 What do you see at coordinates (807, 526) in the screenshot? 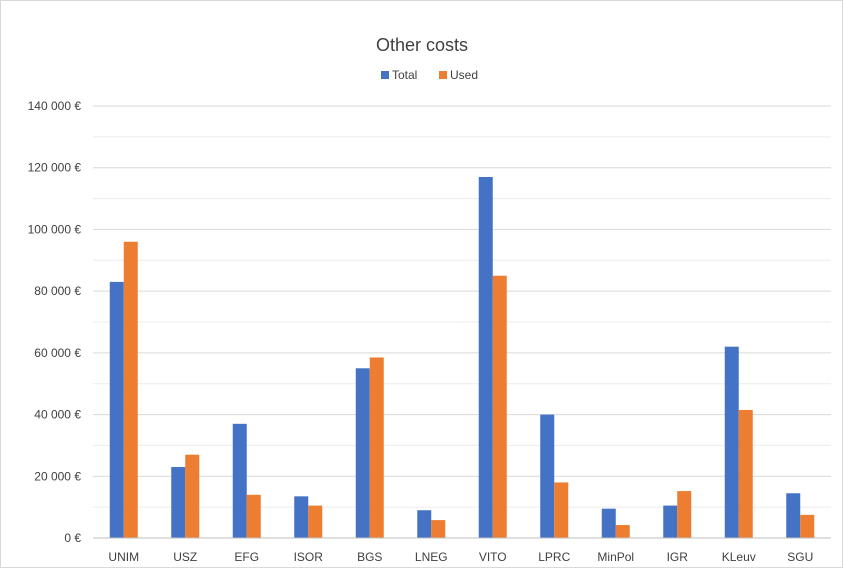
I see `bar-used-sgu` at bounding box center [807, 526].